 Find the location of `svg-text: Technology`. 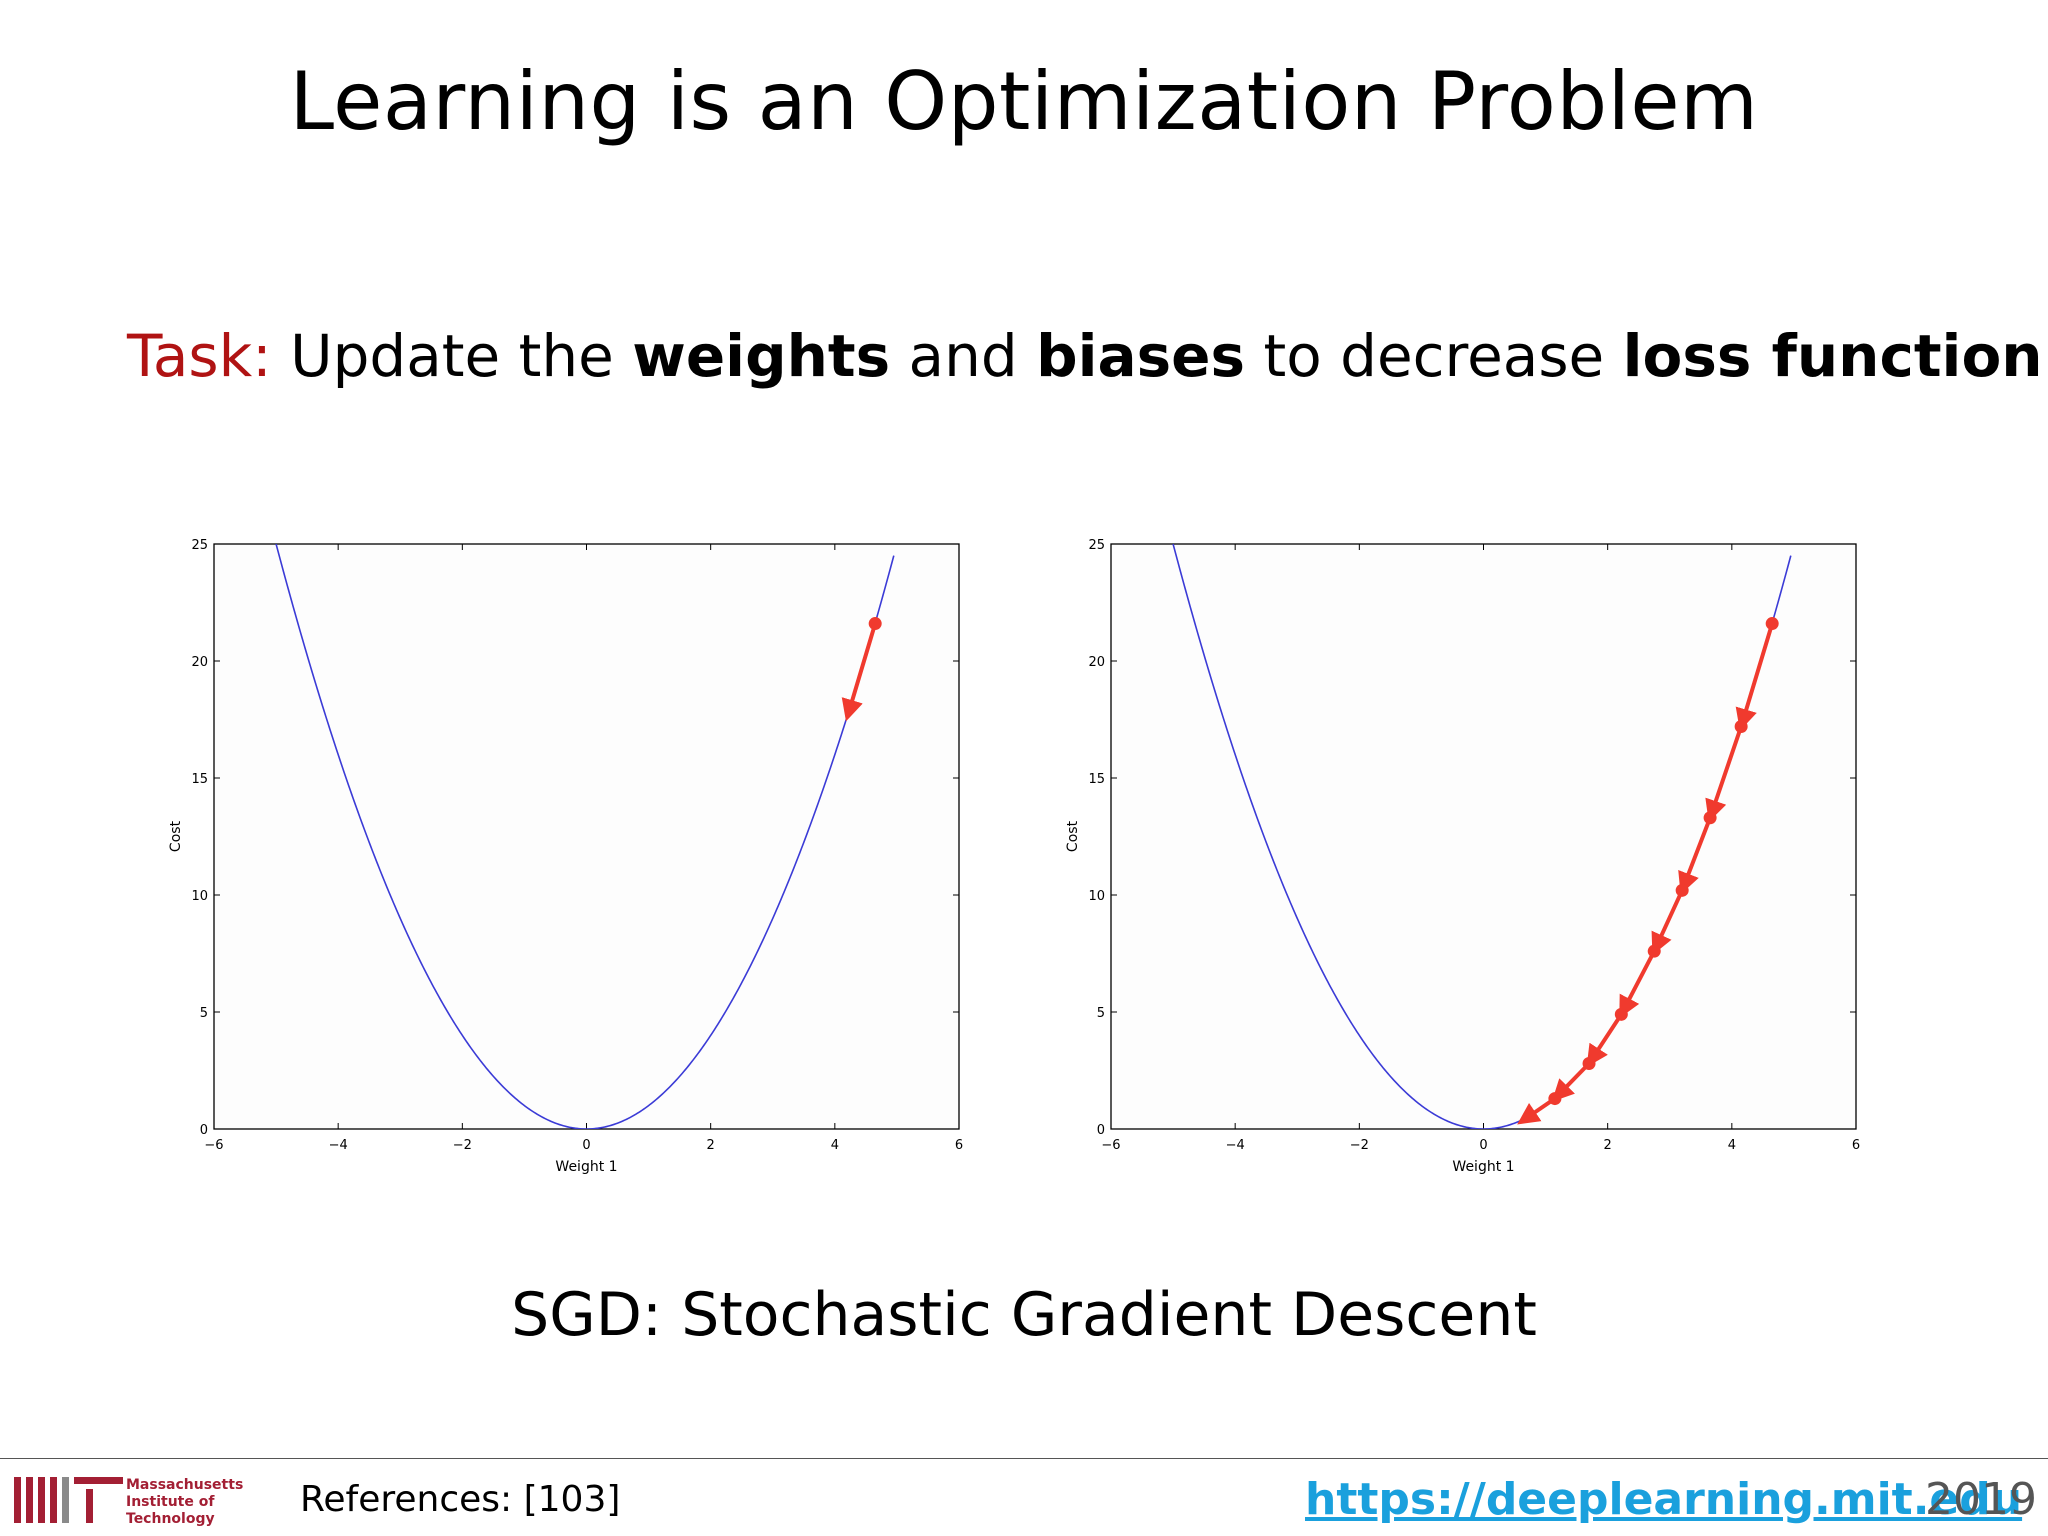

svg-text: Technology is located at coordinates (170, 1519).